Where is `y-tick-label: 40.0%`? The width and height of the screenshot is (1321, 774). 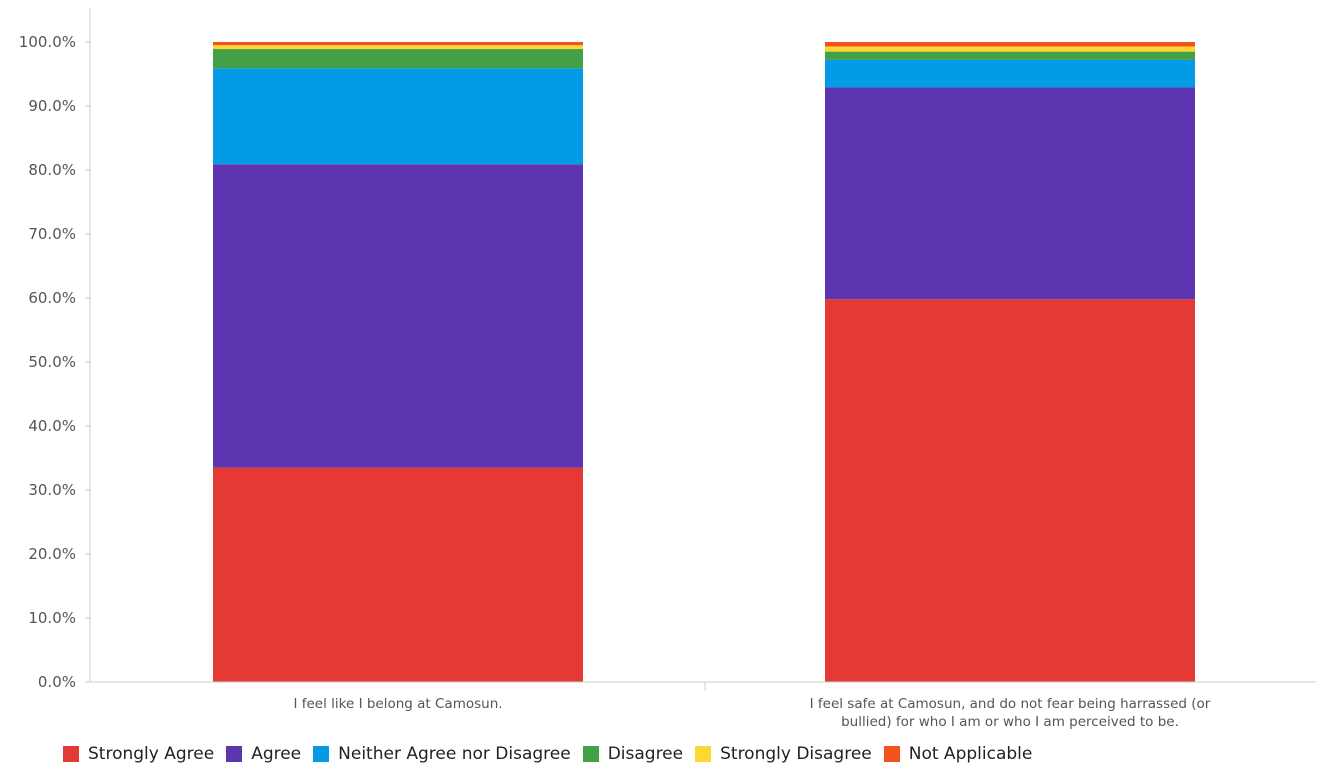
y-tick-label: 40.0% is located at coordinates (52, 426).